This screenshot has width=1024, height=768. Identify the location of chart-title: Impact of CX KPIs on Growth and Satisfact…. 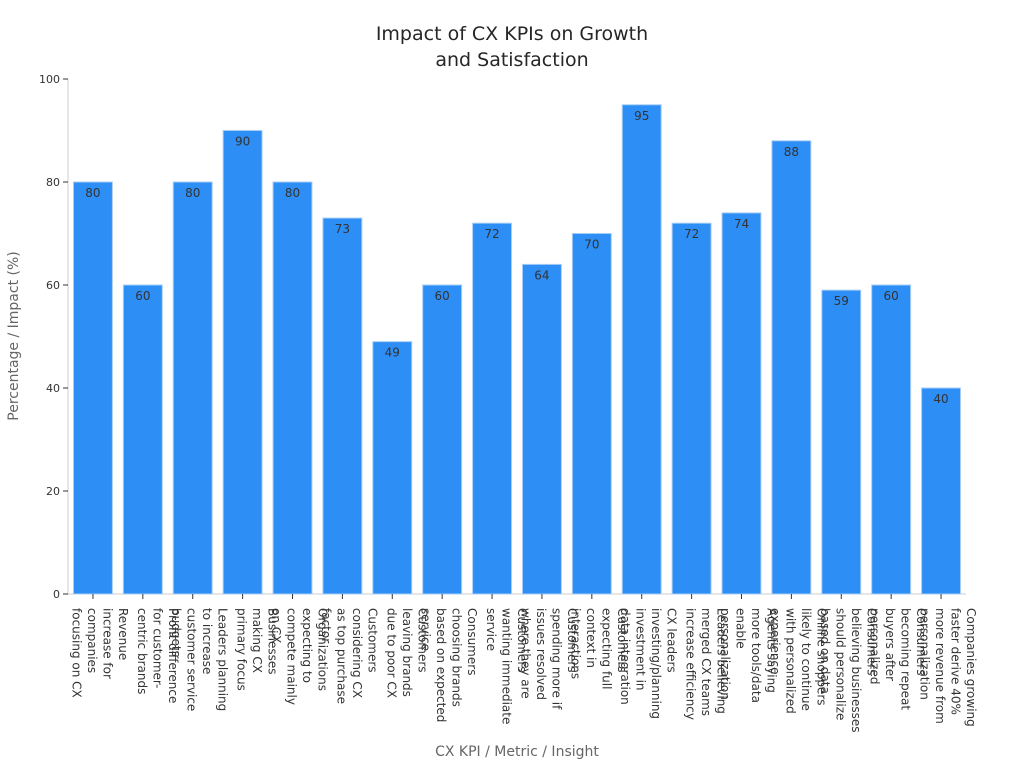
(512, 47).